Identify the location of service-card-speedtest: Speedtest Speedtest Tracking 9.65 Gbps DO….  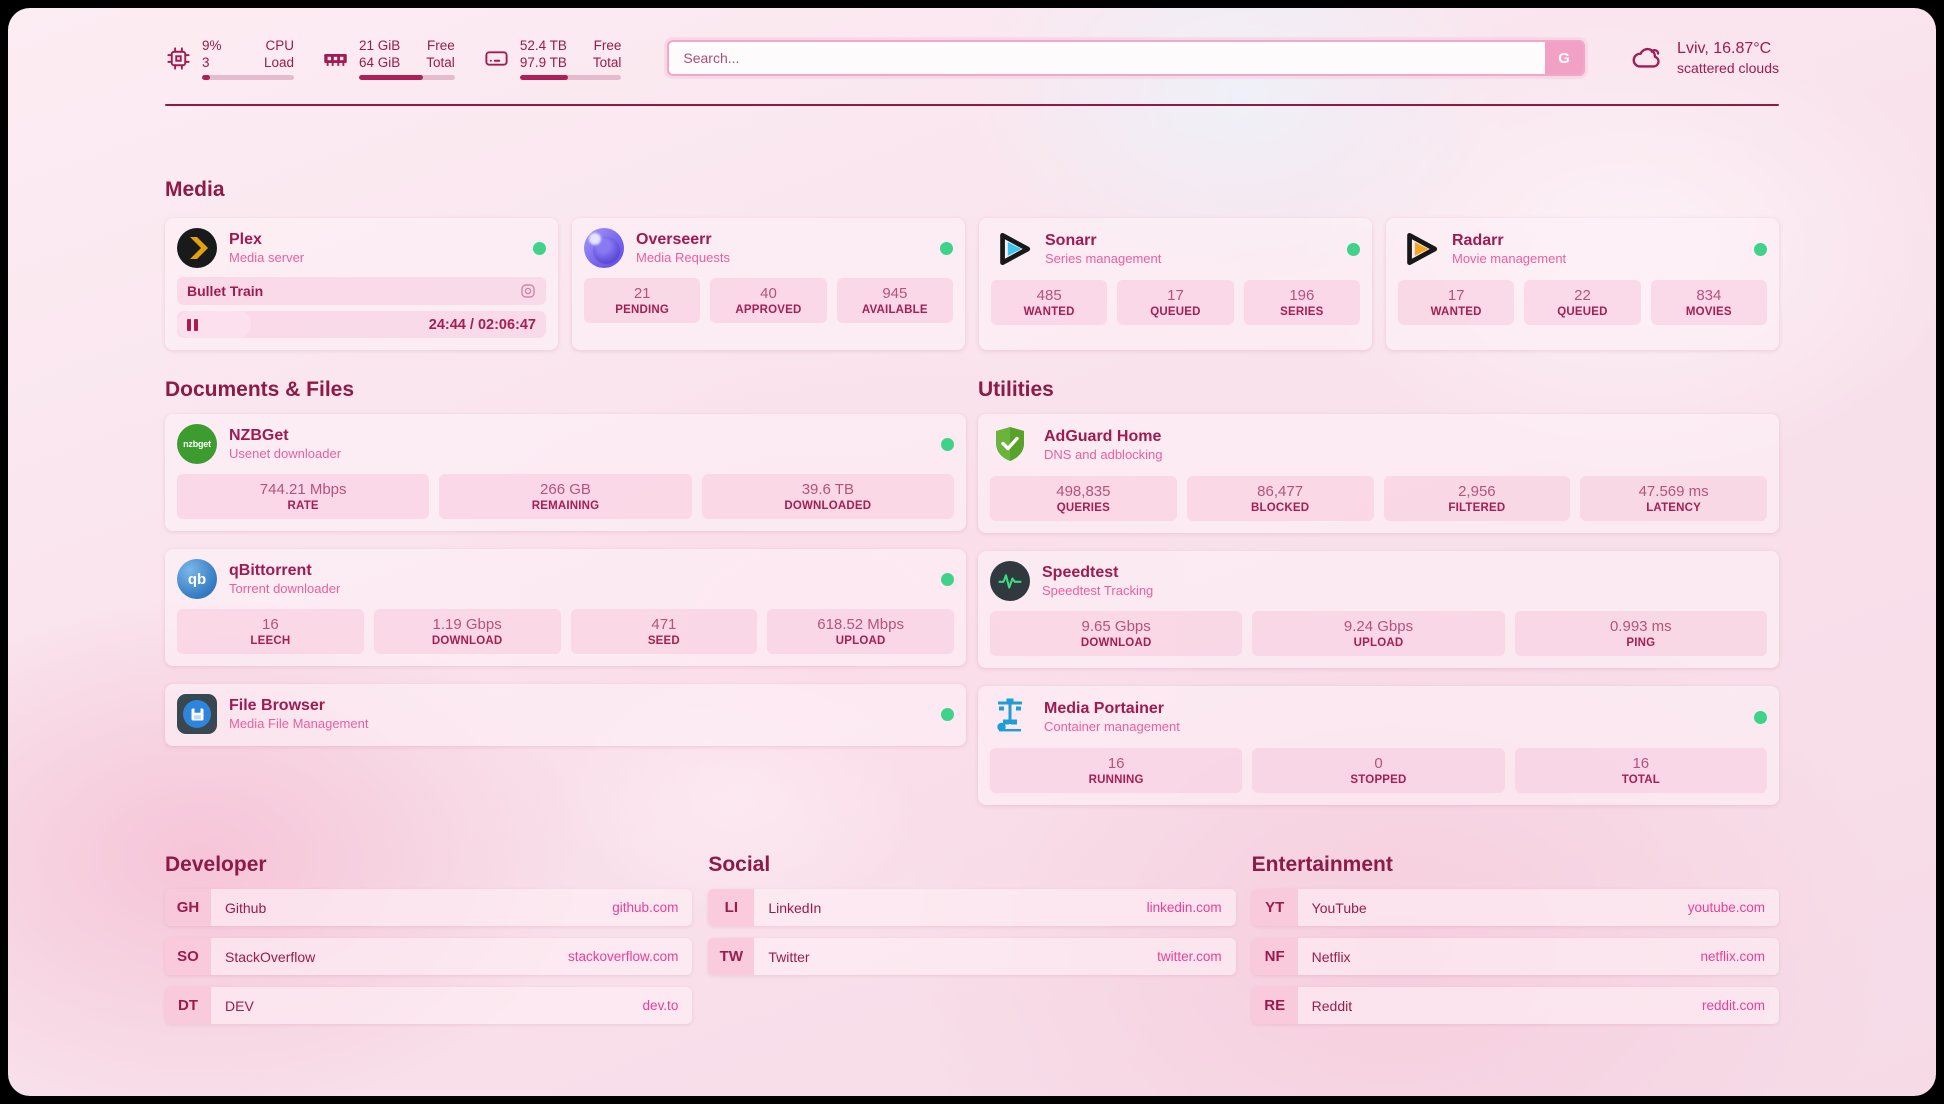
(1378, 609).